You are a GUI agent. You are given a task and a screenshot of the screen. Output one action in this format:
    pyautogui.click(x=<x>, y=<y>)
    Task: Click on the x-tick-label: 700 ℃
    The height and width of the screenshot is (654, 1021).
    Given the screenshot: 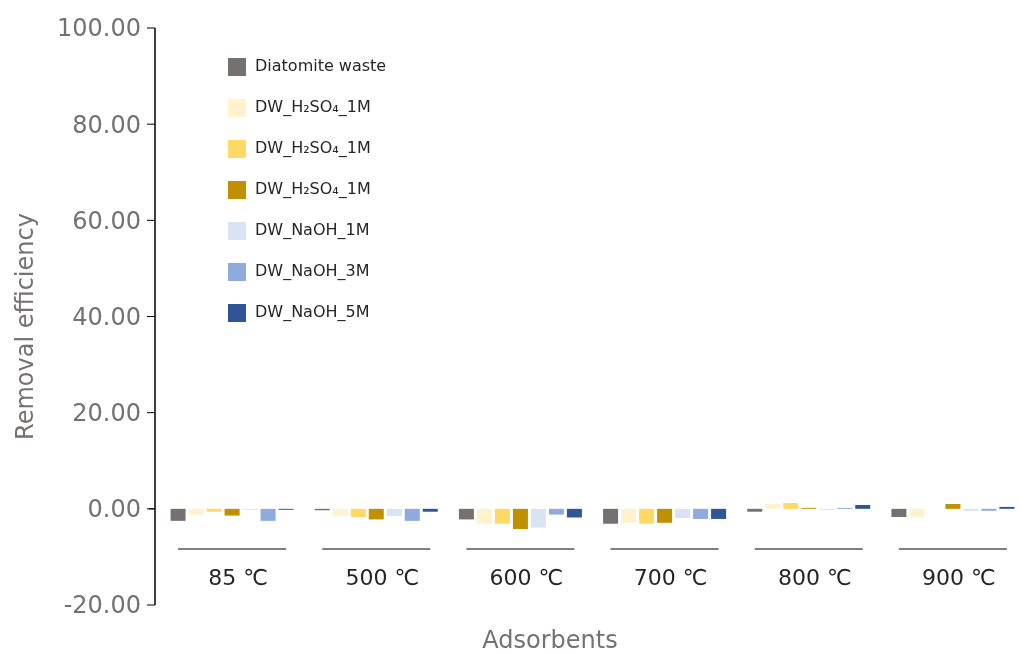 What is the action you would take?
    pyautogui.click(x=670, y=577)
    